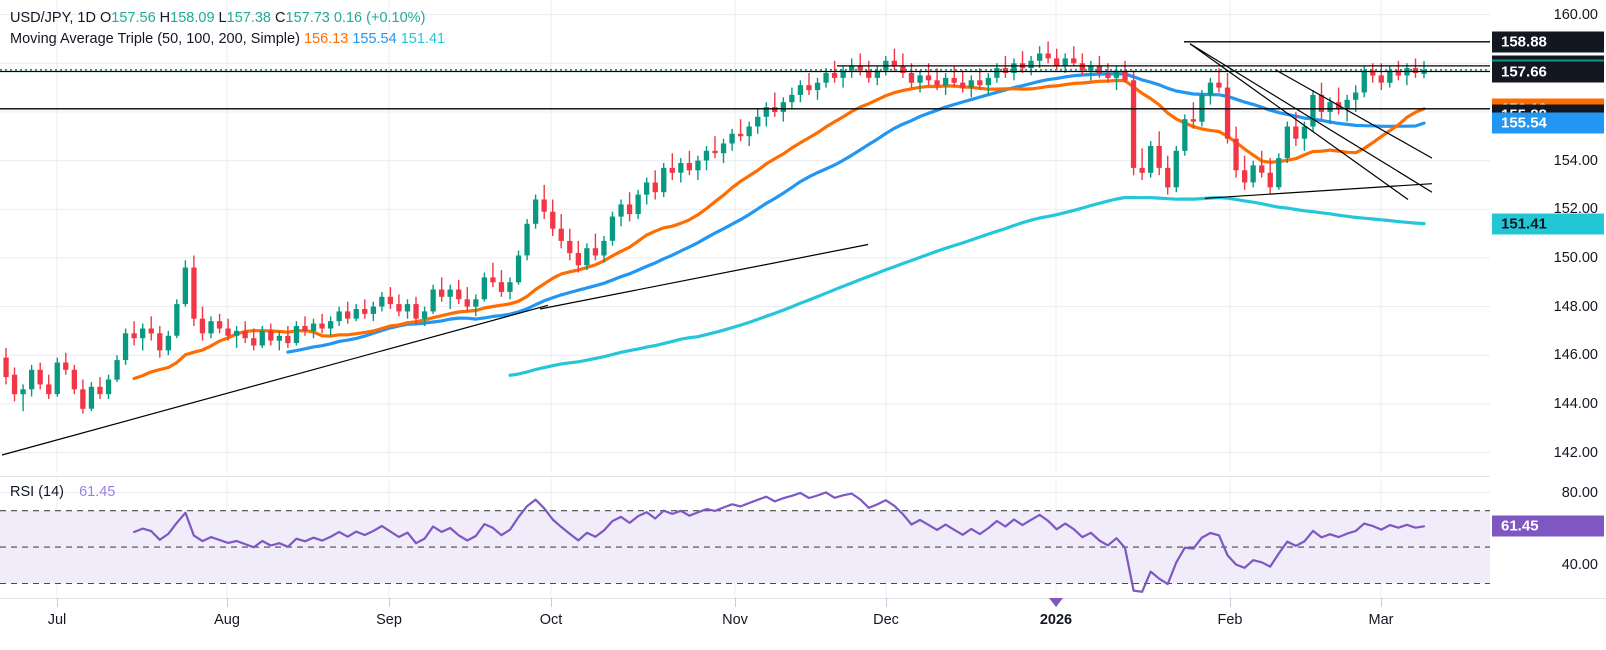  What do you see at coordinates (1575, 14) in the screenshot?
I see `price-tick-label: 160.00` at bounding box center [1575, 14].